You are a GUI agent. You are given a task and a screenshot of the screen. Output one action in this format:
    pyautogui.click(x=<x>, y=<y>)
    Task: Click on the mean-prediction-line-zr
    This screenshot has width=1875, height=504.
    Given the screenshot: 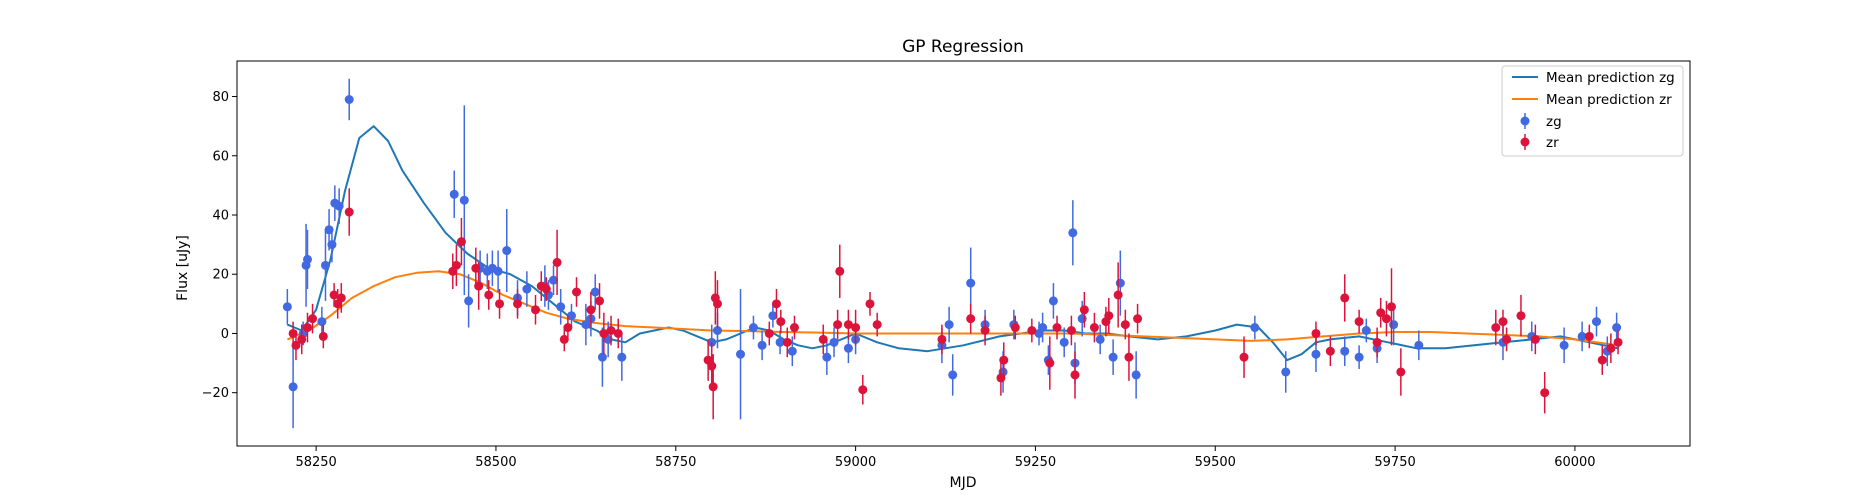 What is the action you would take?
    pyautogui.click(x=953, y=308)
    